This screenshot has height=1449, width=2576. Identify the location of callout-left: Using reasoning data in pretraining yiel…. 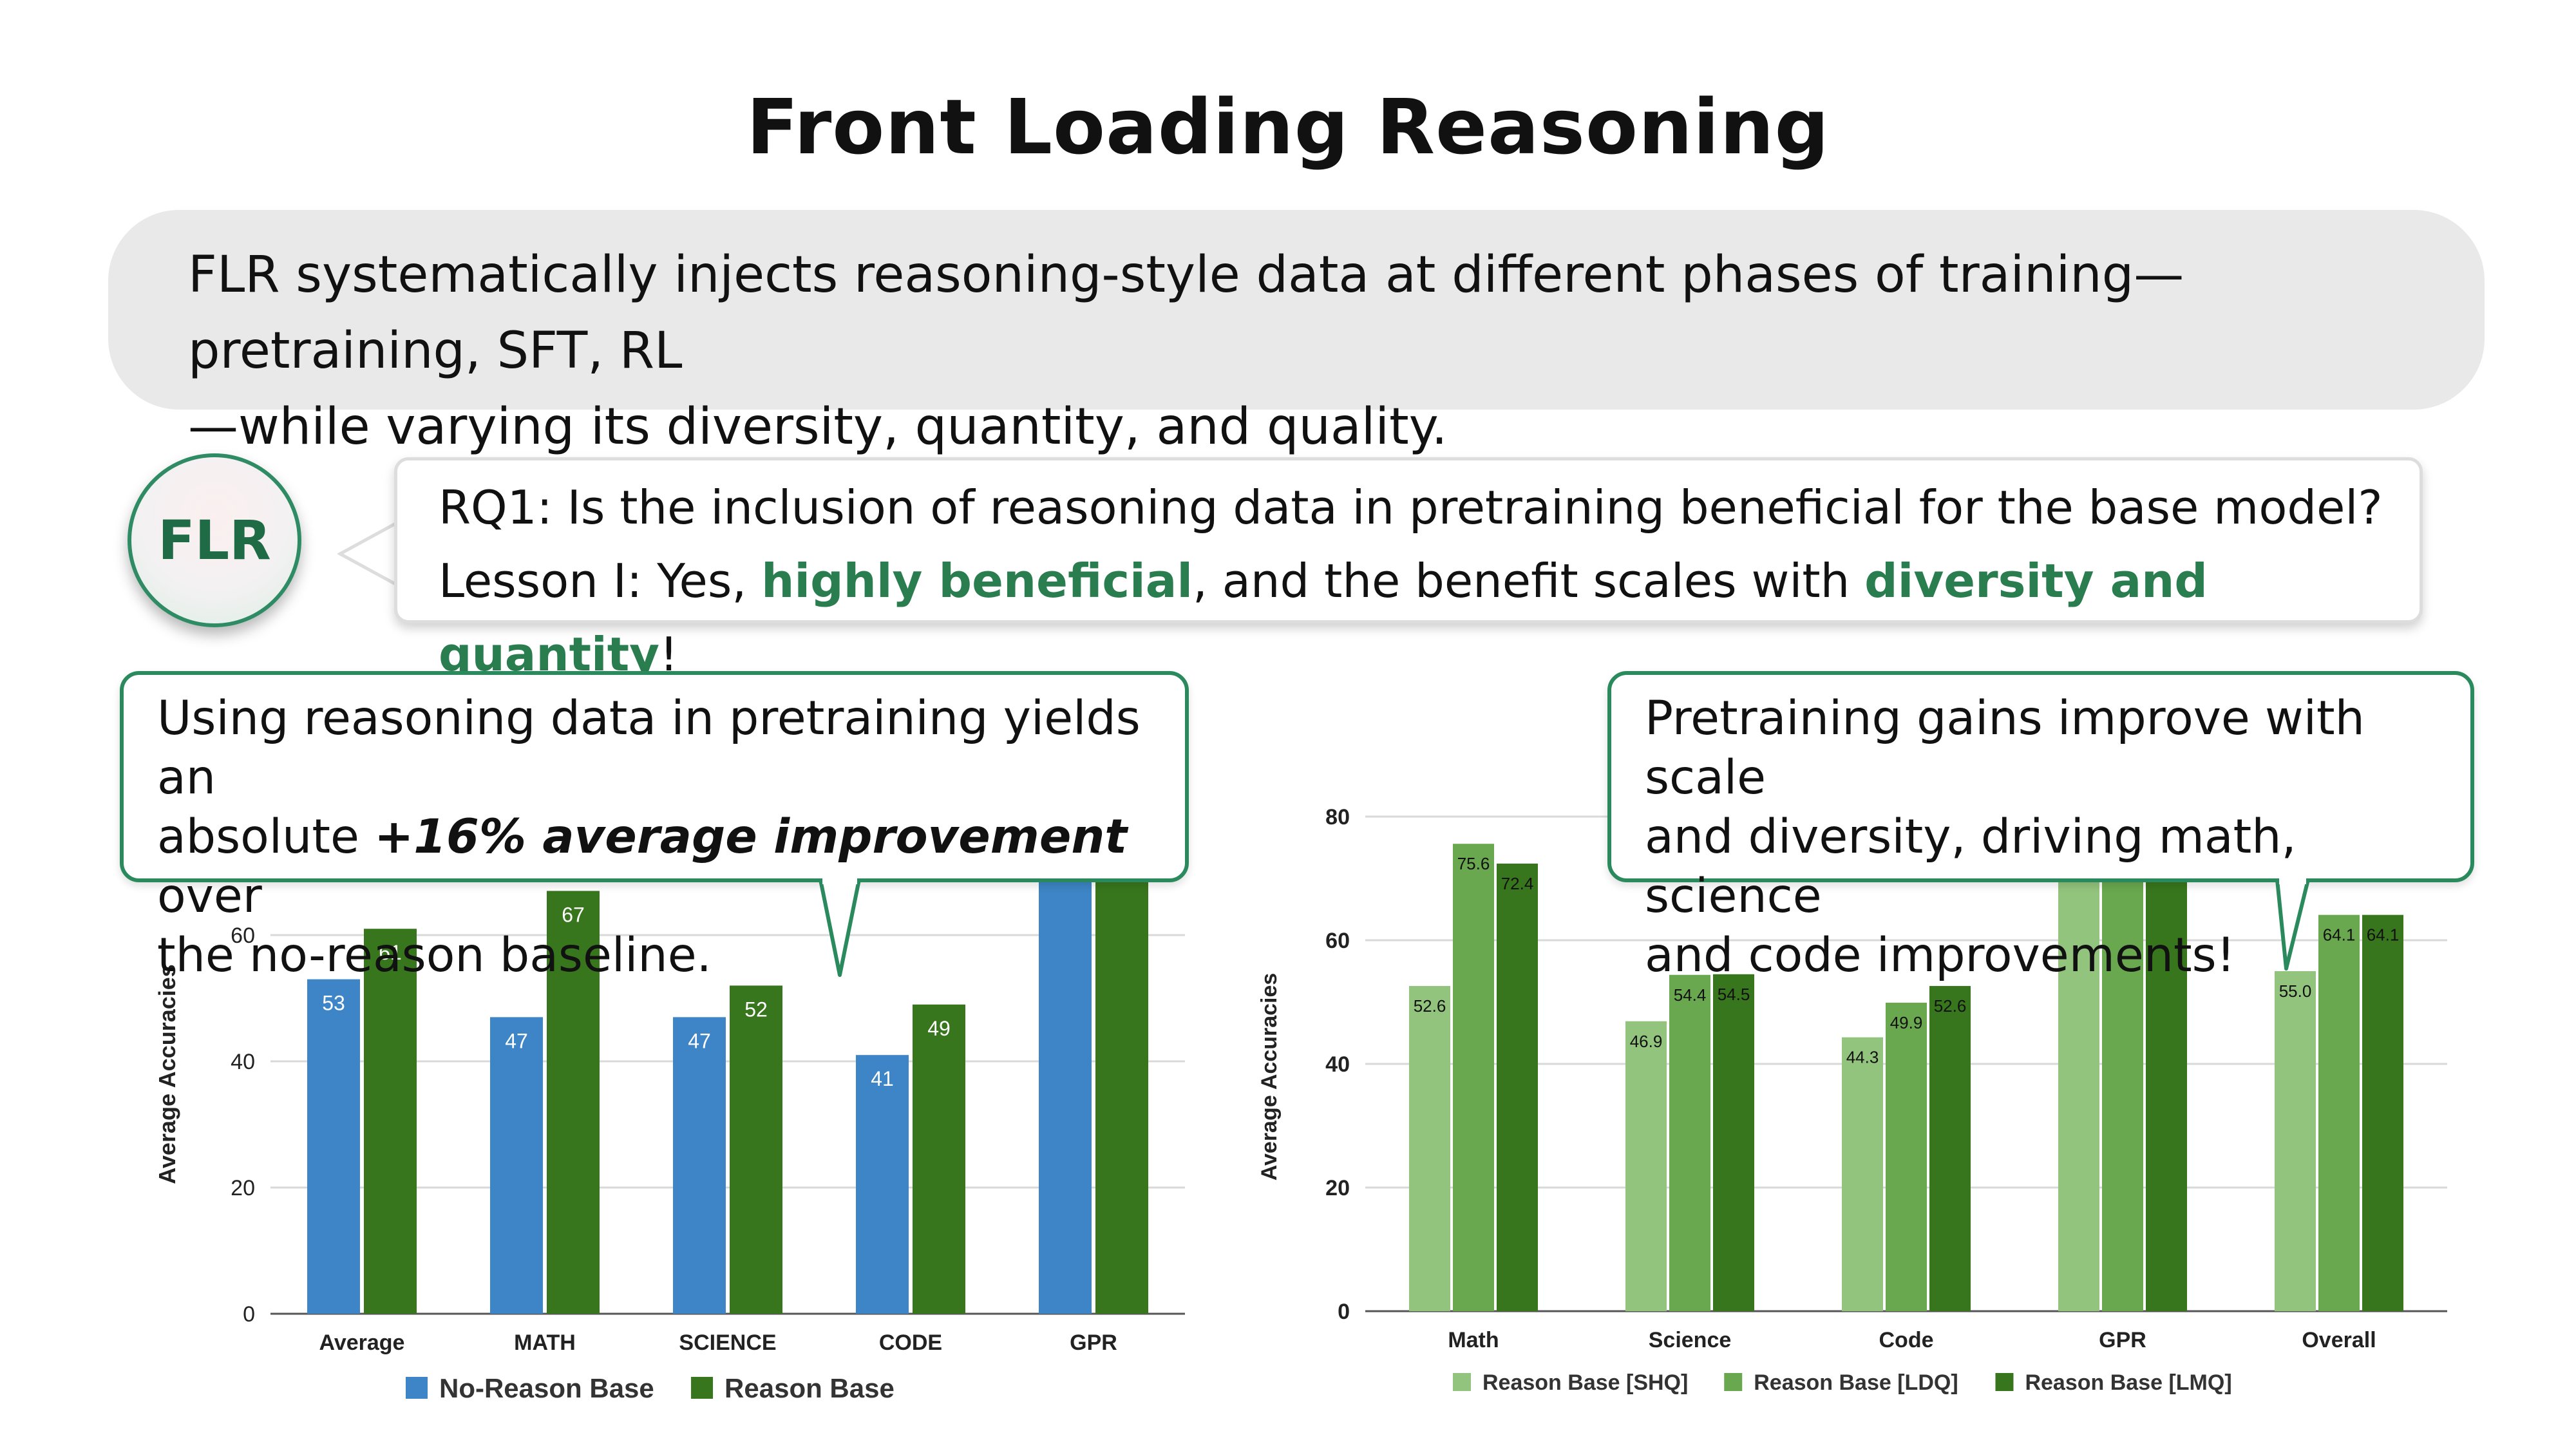
(654, 827).